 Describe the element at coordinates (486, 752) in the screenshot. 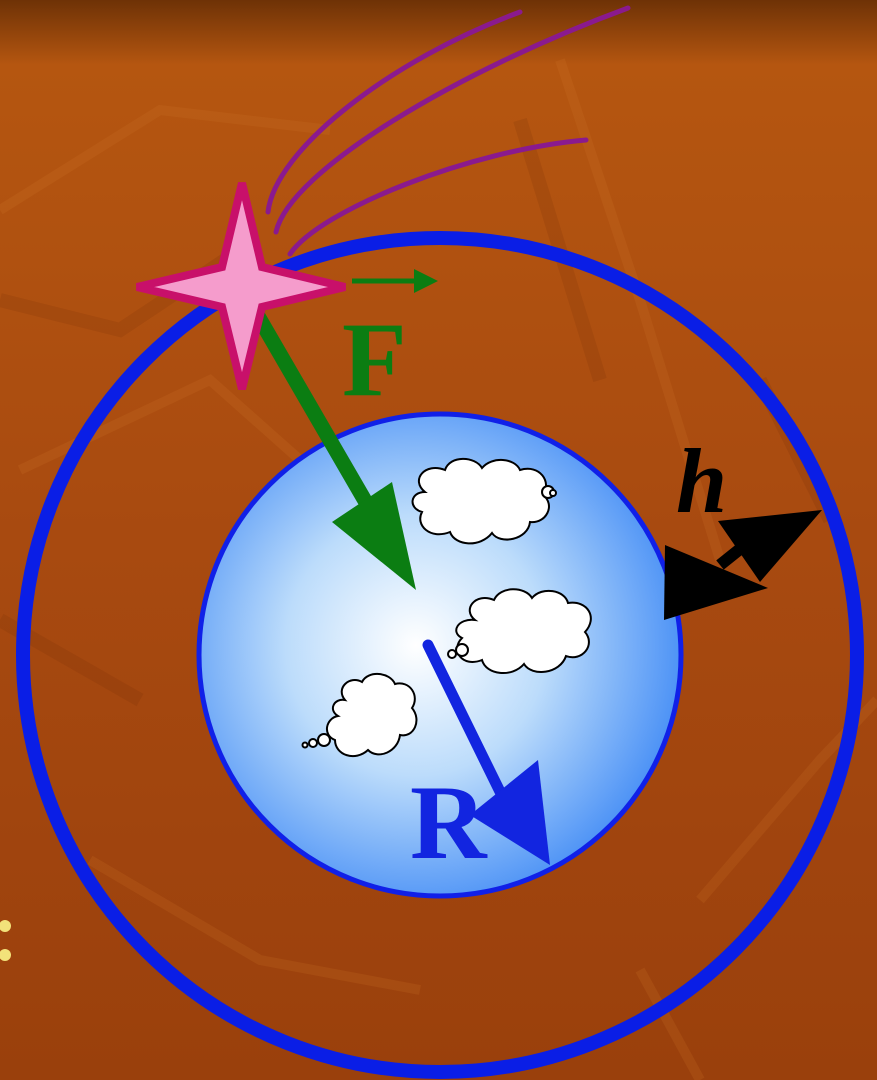

I see `radius-arrow` at that location.